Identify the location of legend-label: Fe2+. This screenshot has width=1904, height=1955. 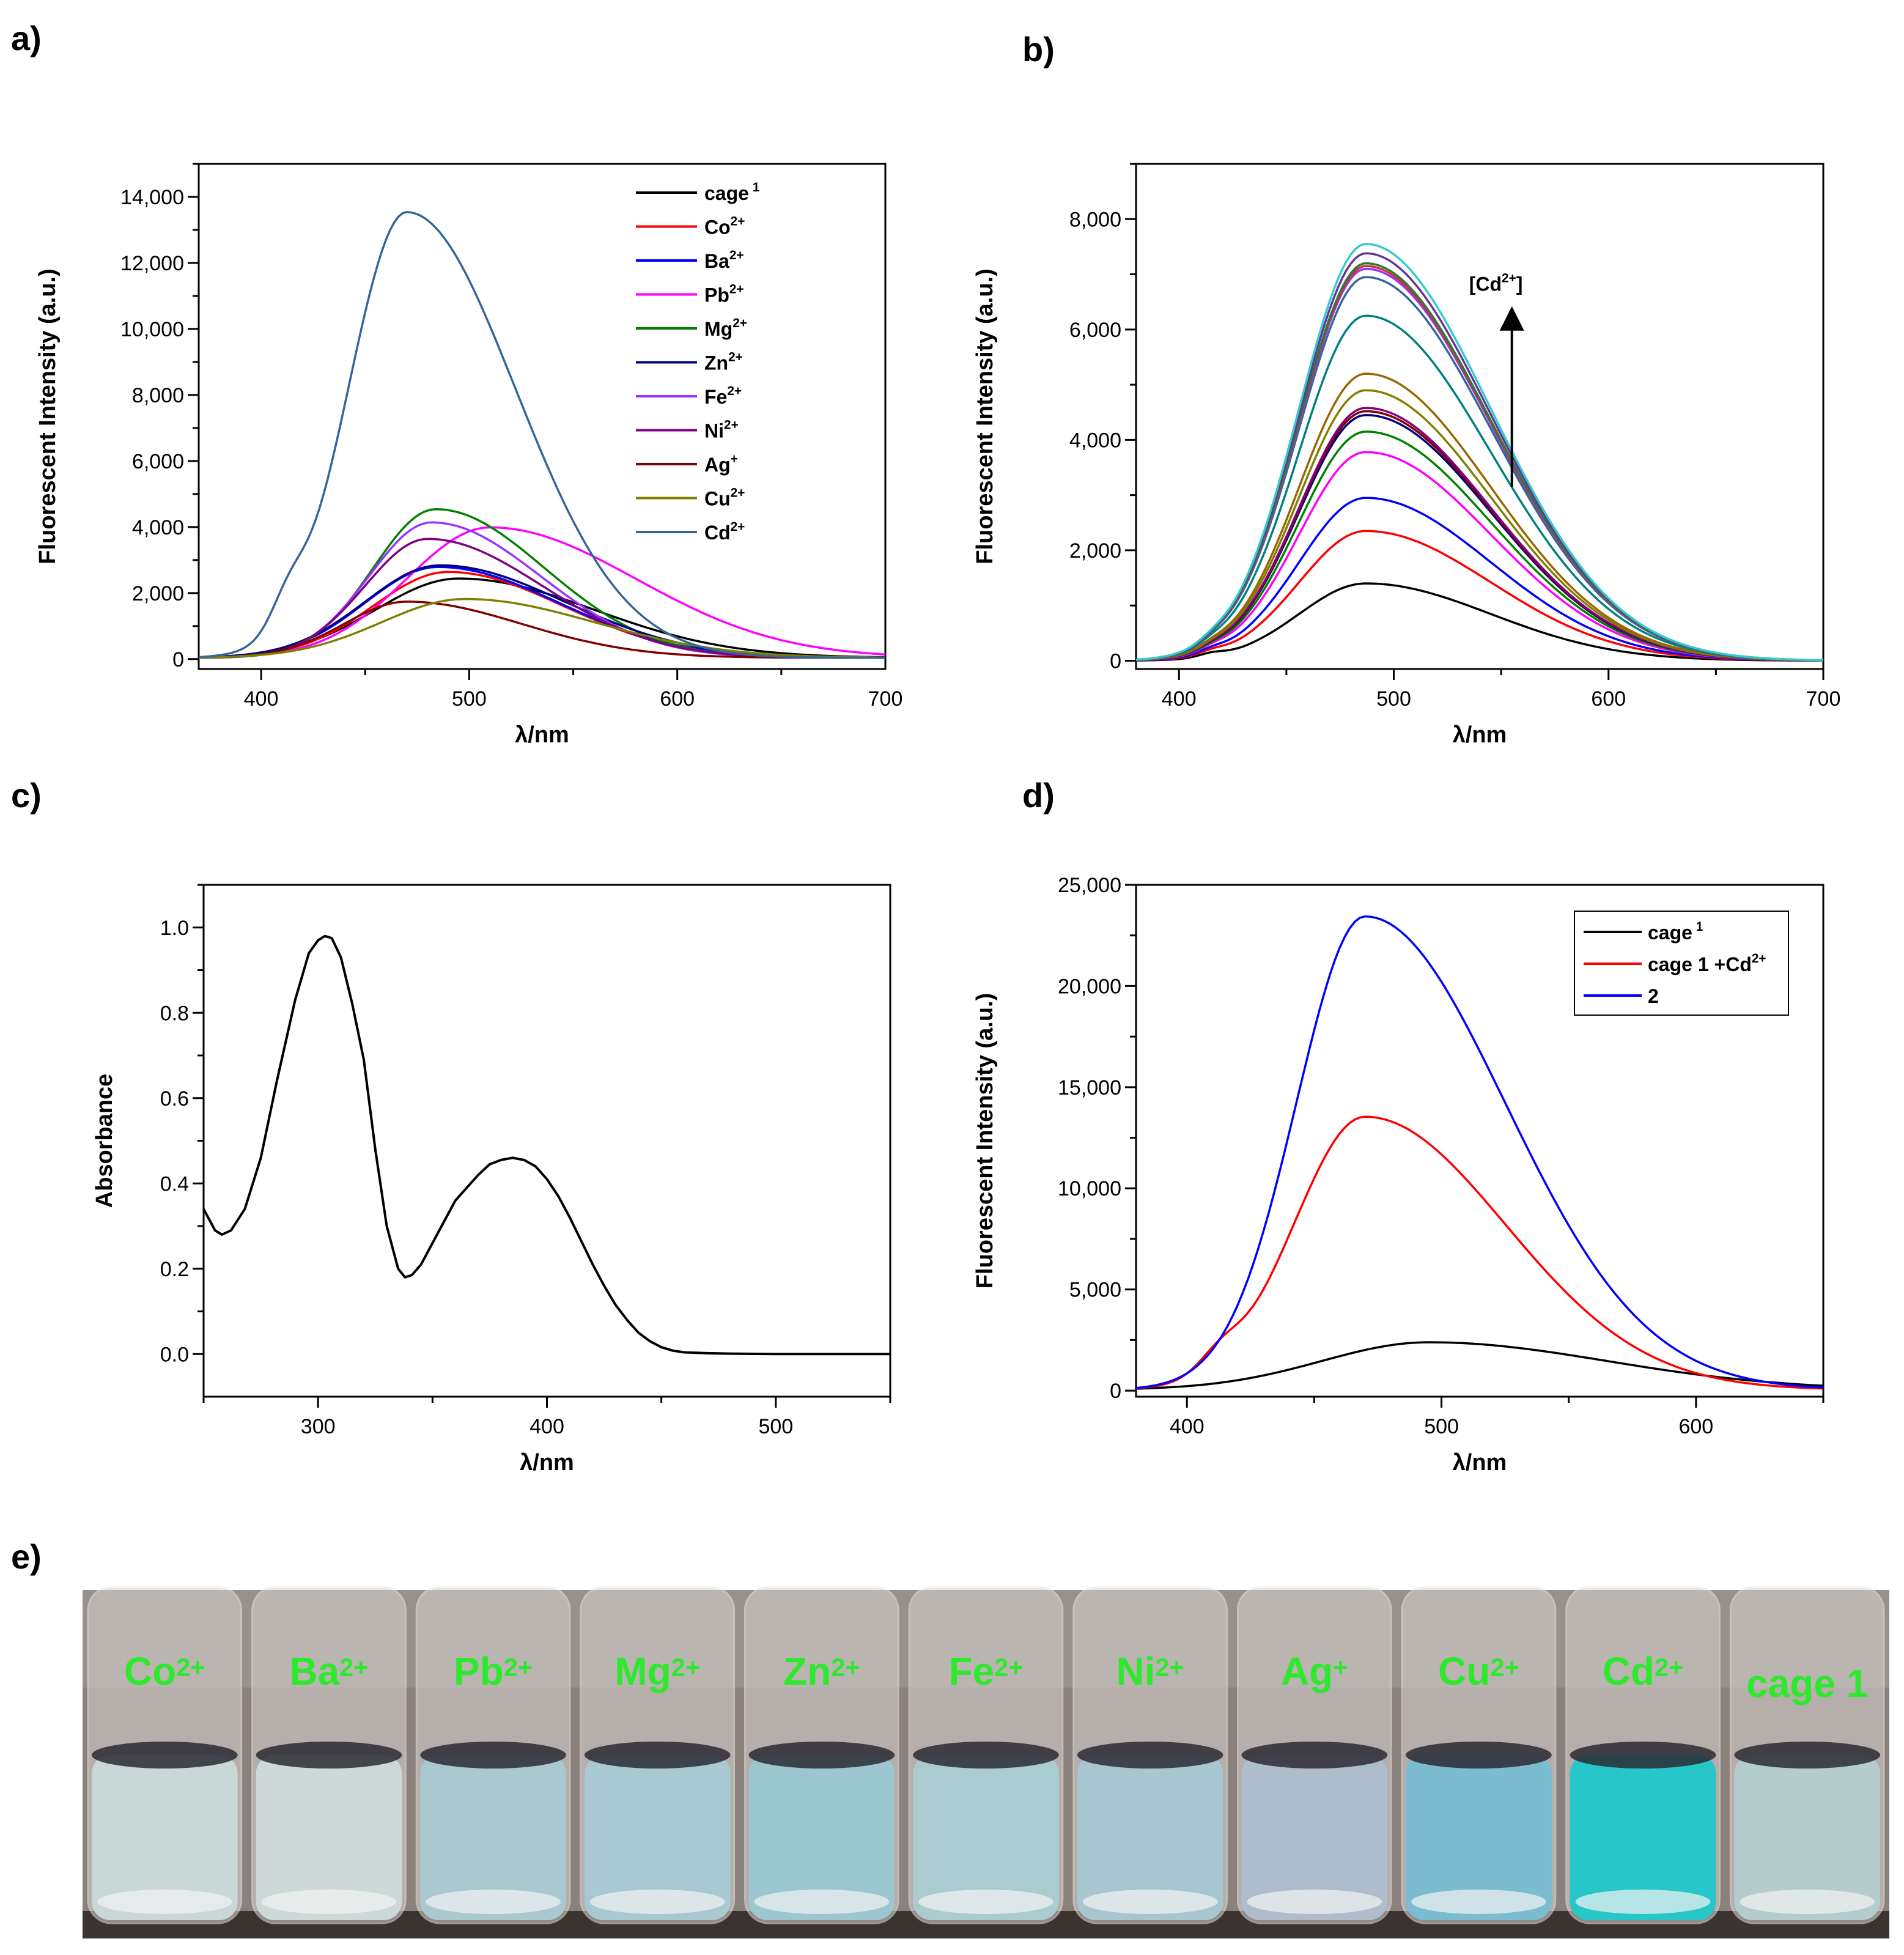
(723, 396).